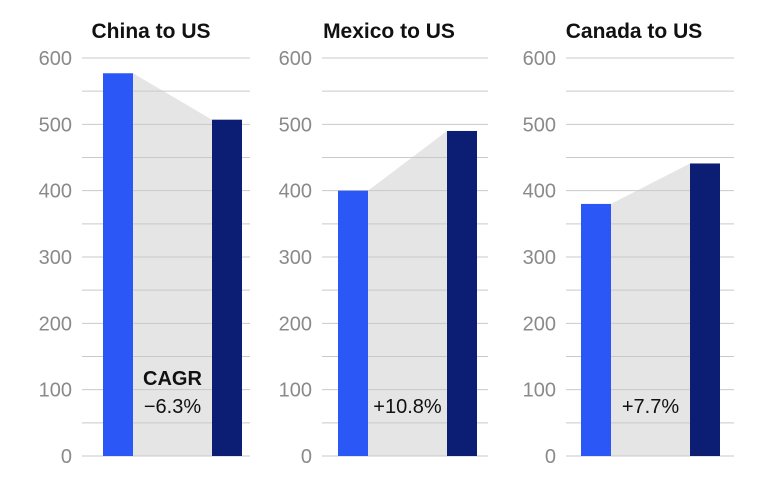  I want to click on y-tick-label-canada-200: 200, so click(539, 324).